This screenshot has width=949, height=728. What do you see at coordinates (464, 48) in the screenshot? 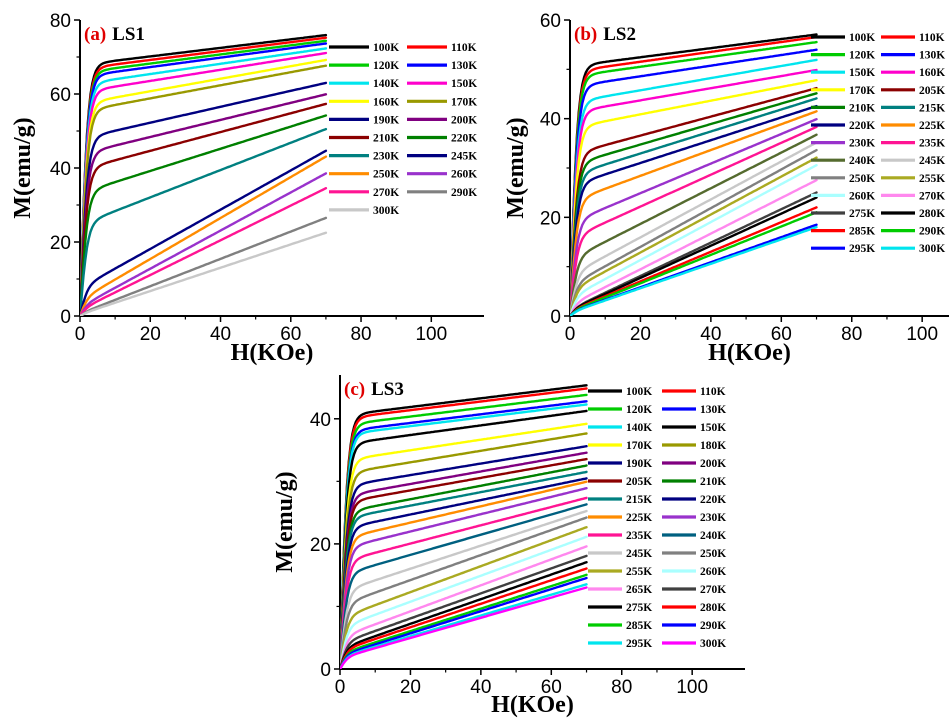
I see `legend-label: 110K` at bounding box center [464, 48].